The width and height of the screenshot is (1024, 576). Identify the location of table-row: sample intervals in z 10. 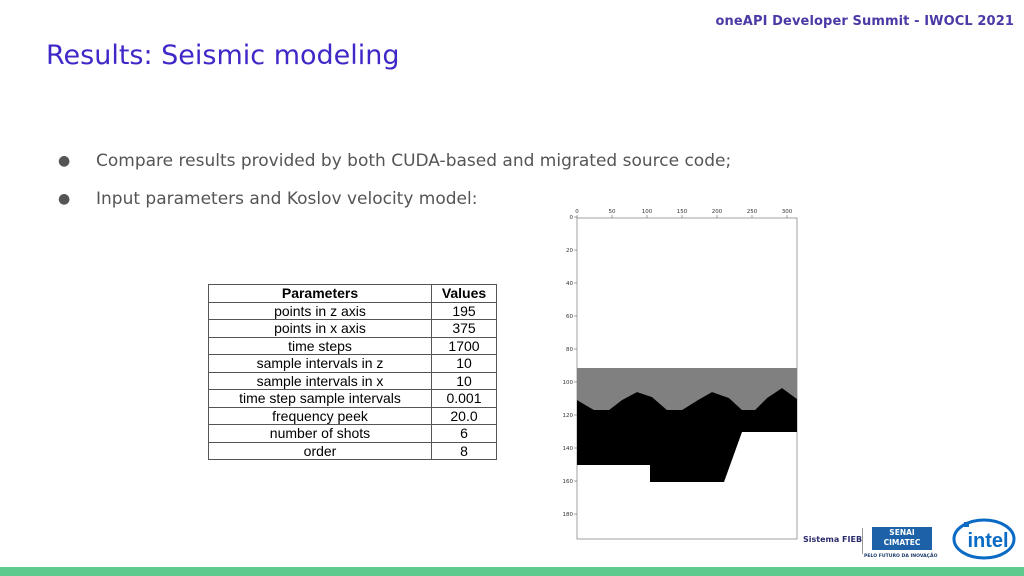
(352, 363).